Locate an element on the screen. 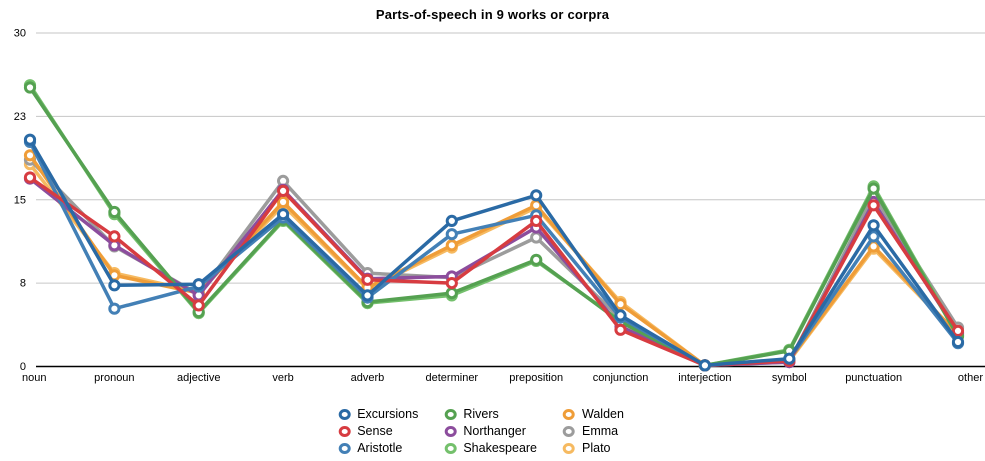  legend-item-northanger: Northanger is located at coordinates (490, 431).